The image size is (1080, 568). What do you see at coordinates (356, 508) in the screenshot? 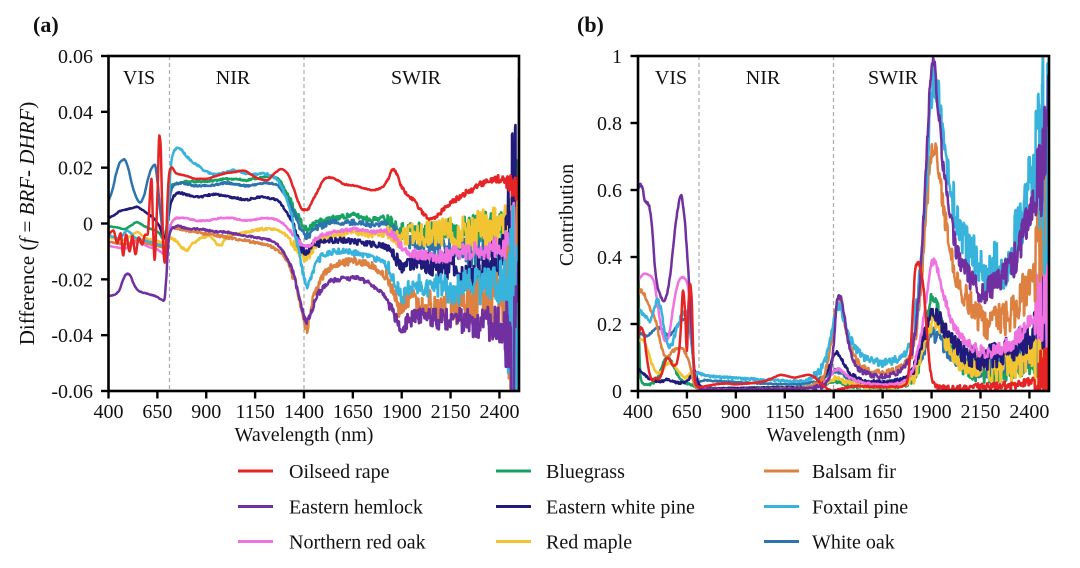
I see `svg-text: Eastern hemlock` at bounding box center [356, 508].